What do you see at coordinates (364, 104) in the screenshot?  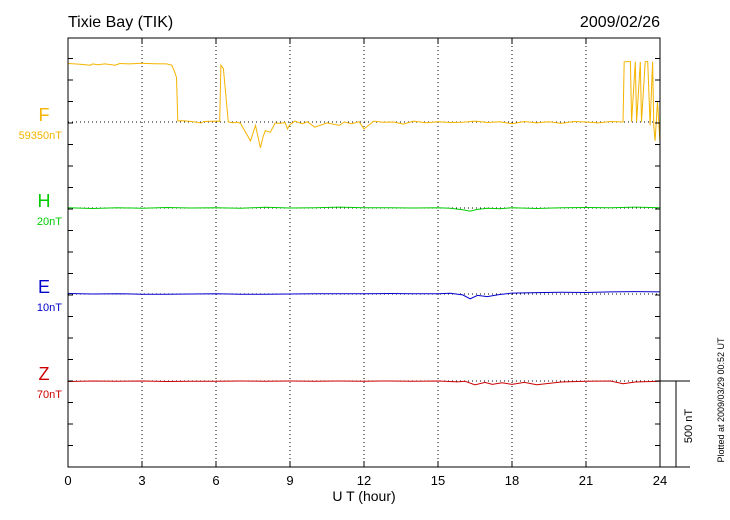 I see `series-line-f` at bounding box center [364, 104].